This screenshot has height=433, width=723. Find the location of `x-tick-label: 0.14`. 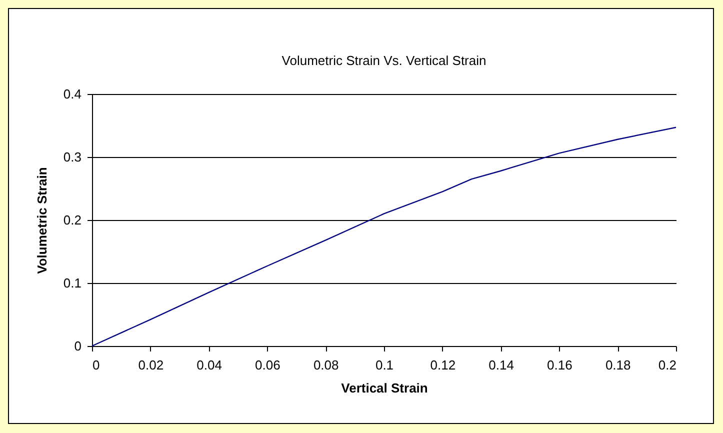

x-tick-label: 0.14 is located at coordinates (501, 365).